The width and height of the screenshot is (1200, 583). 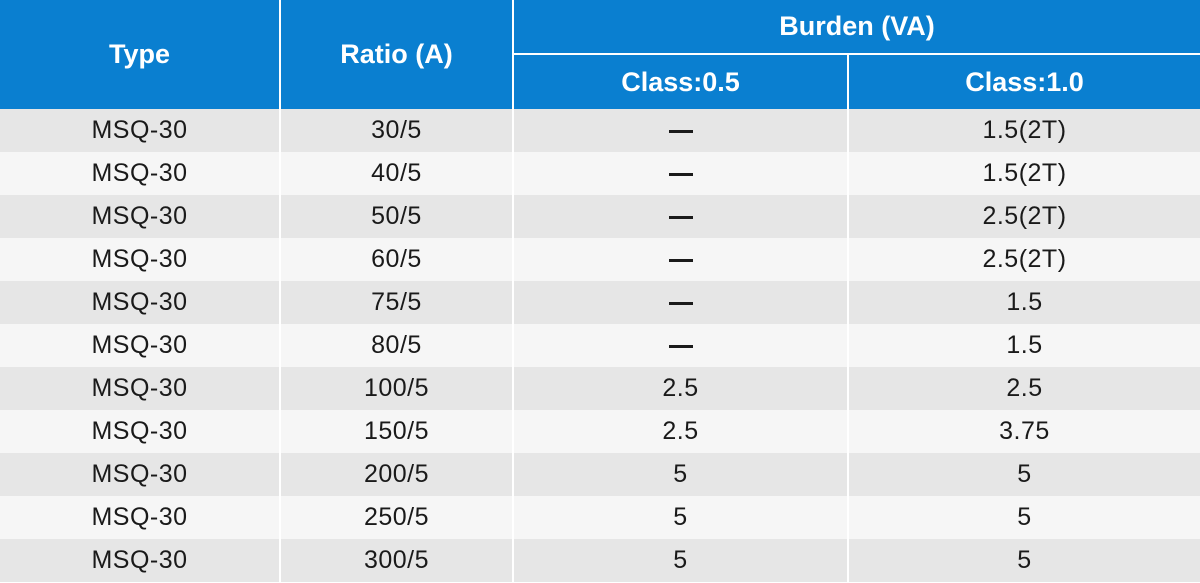 What do you see at coordinates (856, 27) in the screenshot?
I see `header-burden: Burden (VA)` at bounding box center [856, 27].